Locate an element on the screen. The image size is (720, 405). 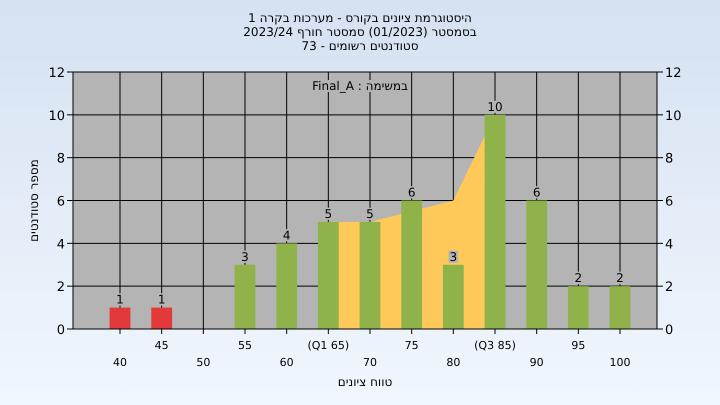
y-tick-label: 2 is located at coordinates (60, 288).